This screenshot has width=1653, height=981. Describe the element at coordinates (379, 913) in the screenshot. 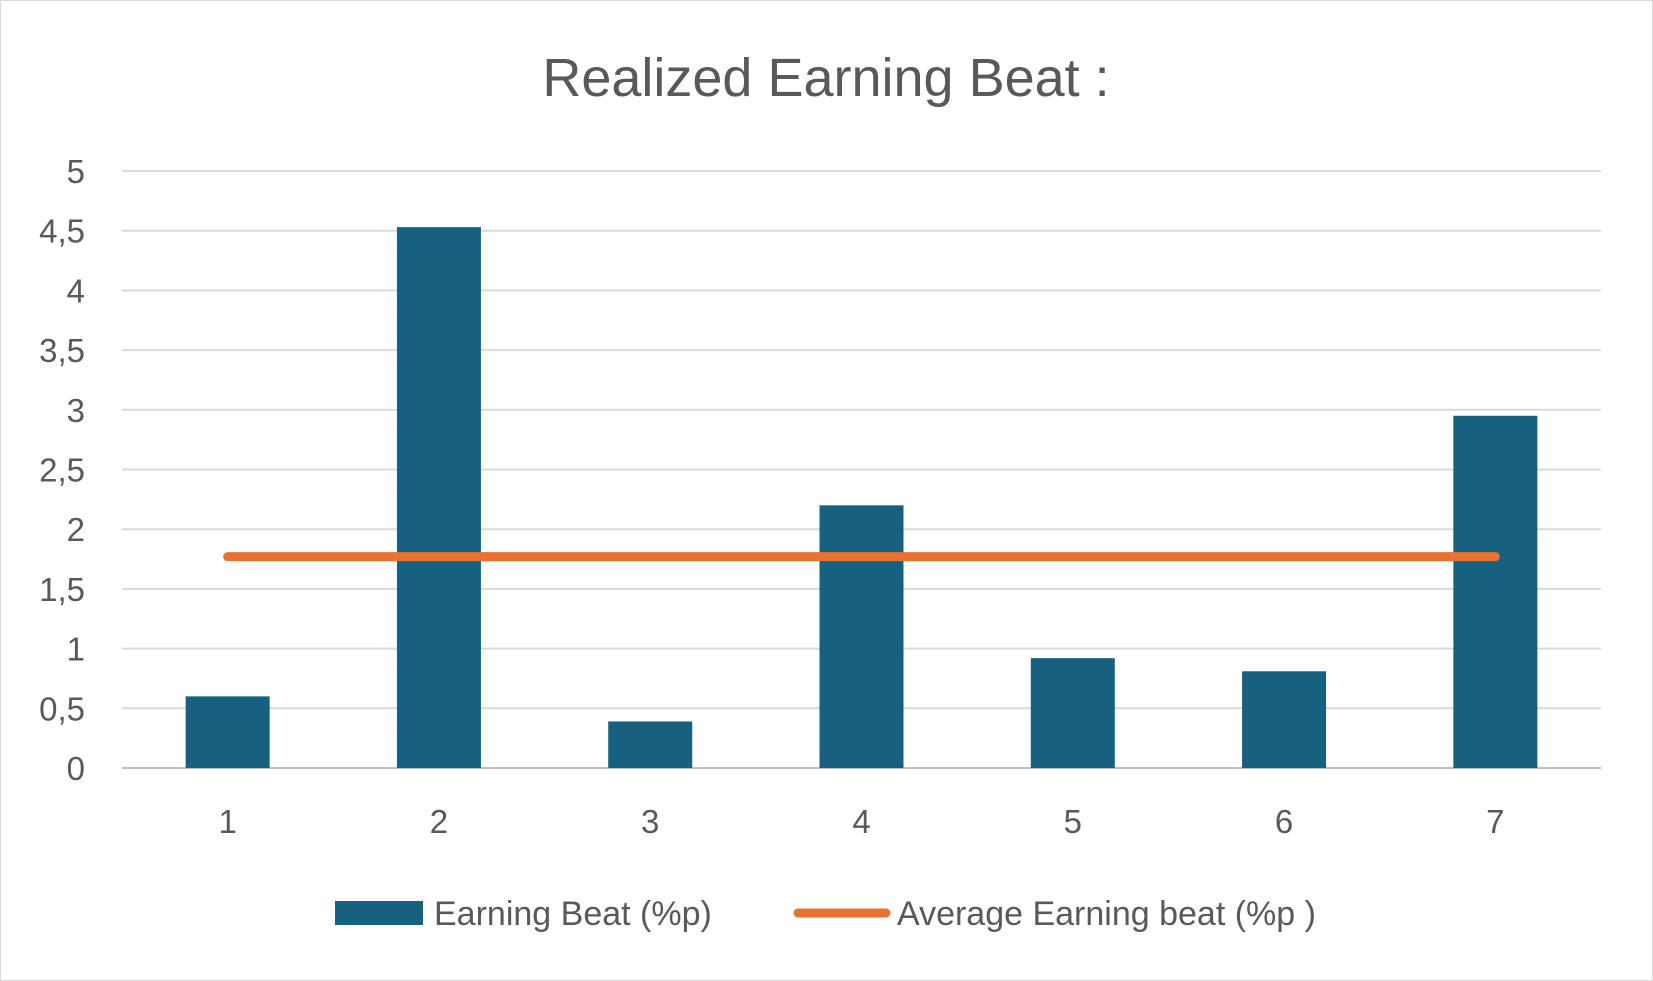

I see `legend-swatch-earning-beat` at that location.